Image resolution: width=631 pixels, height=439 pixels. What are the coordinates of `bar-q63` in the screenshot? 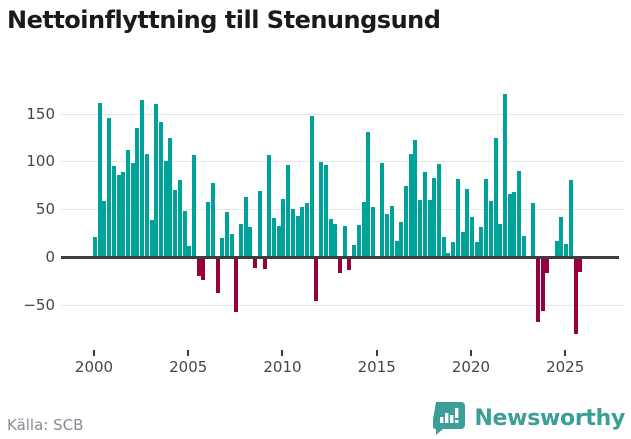 It's located at (391, 231).